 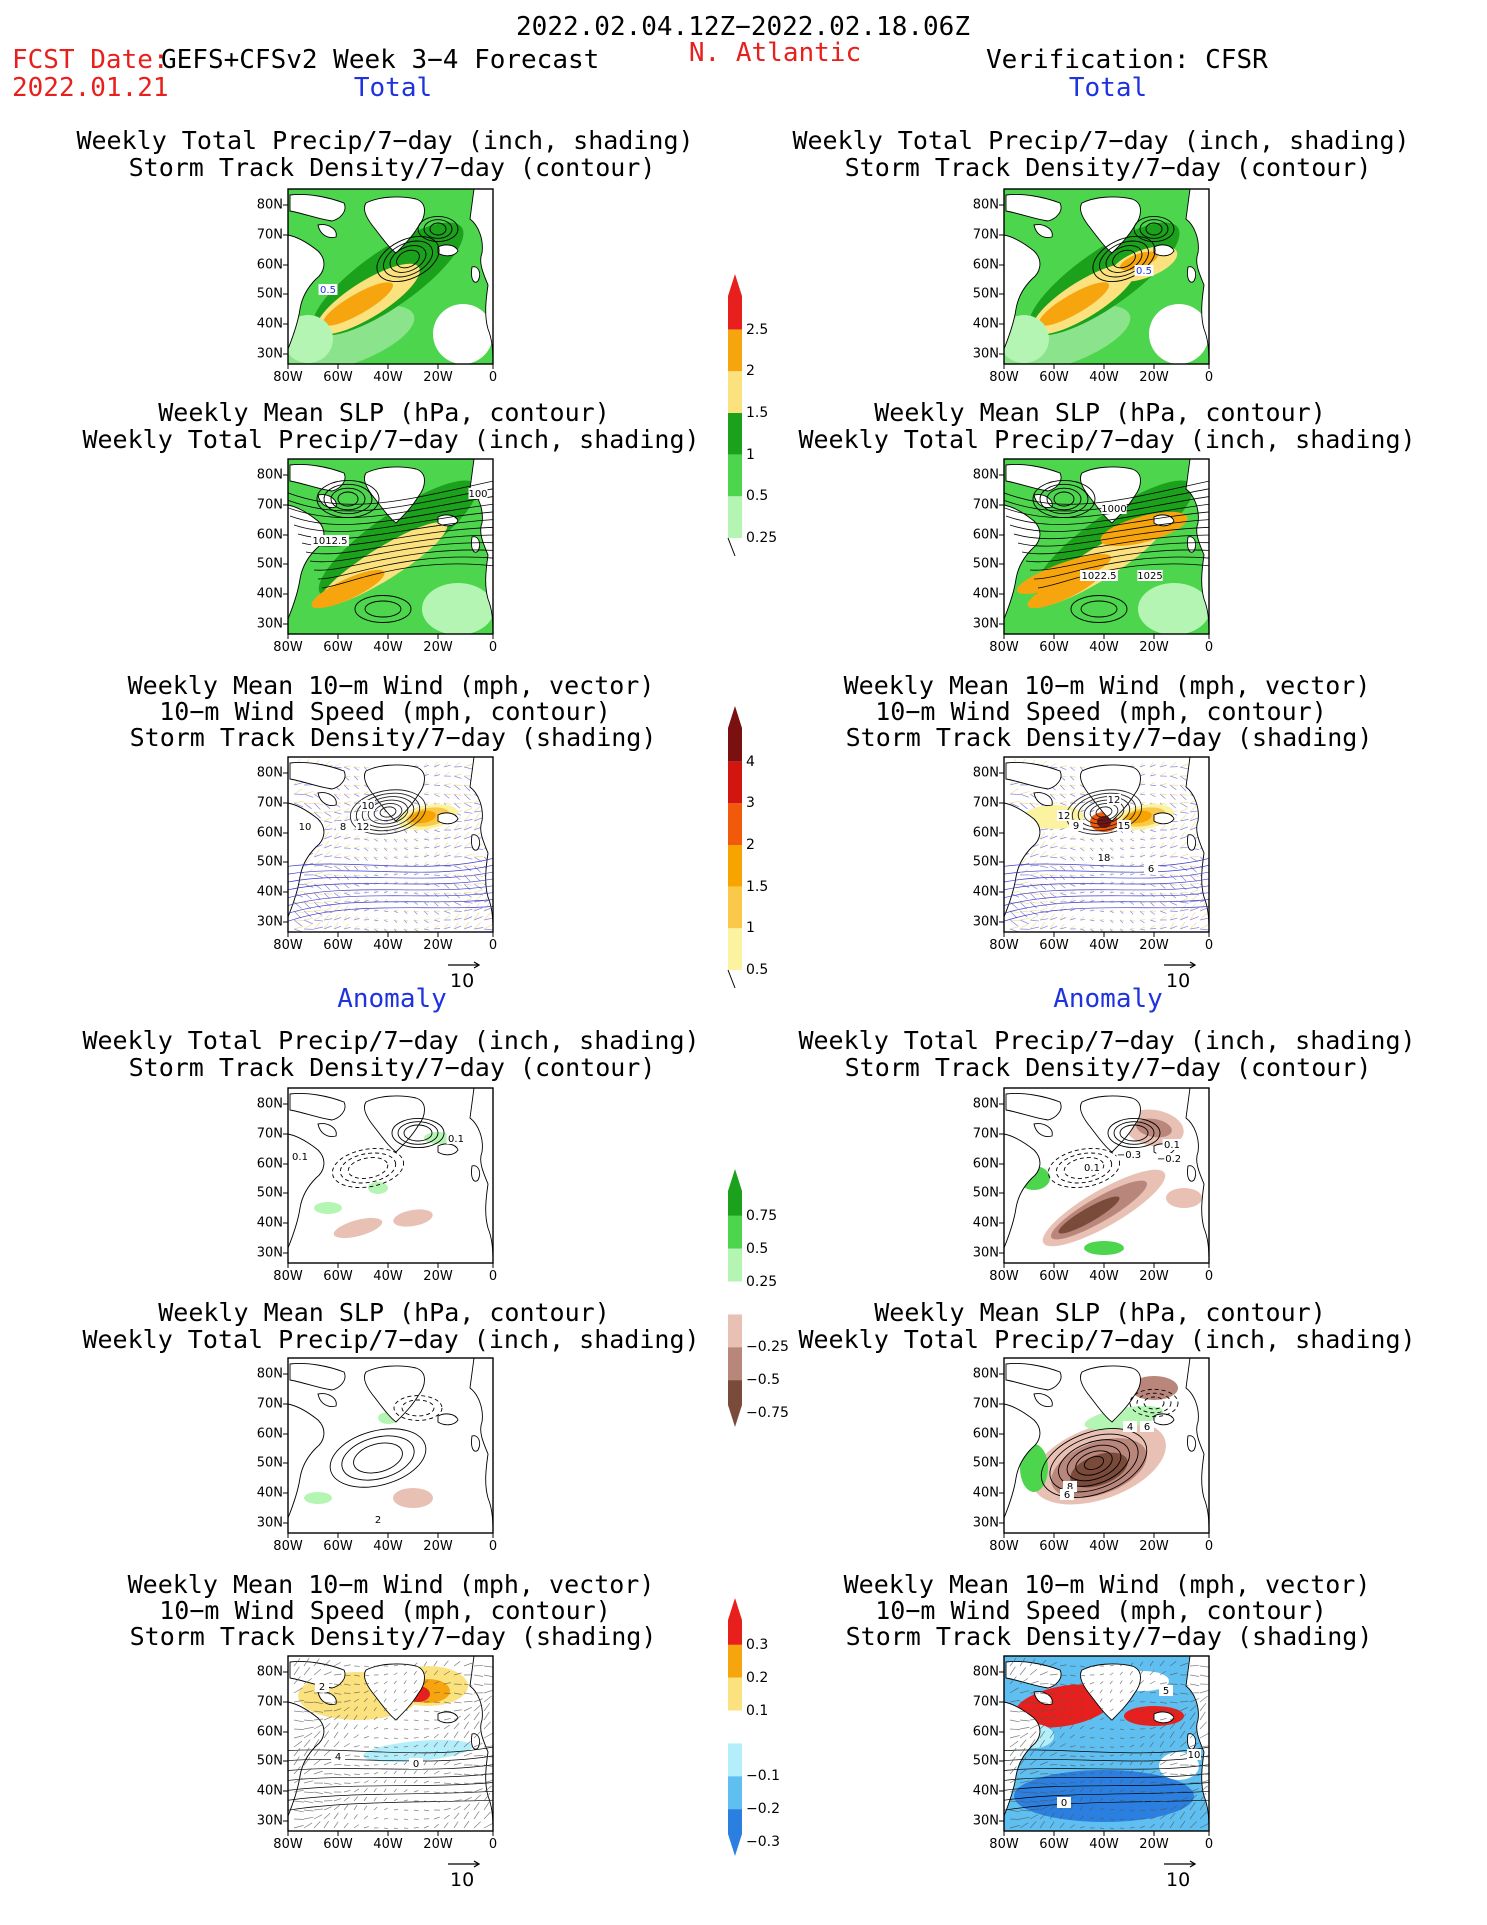 What do you see at coordinates (388, 278) in the screenshot?
I see `map-canvas: 0.5` at bounding box center [388, 278].